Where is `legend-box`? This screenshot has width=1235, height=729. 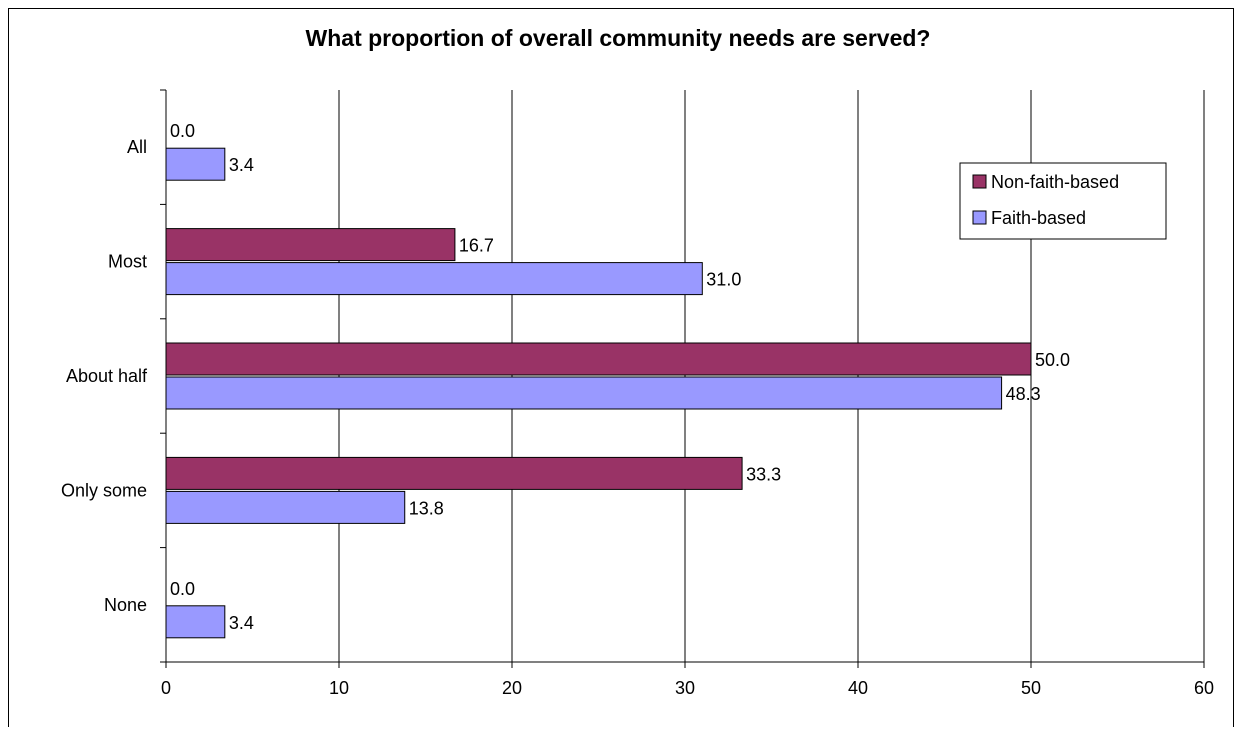 legend-box is located at coordinates (1063, 201).